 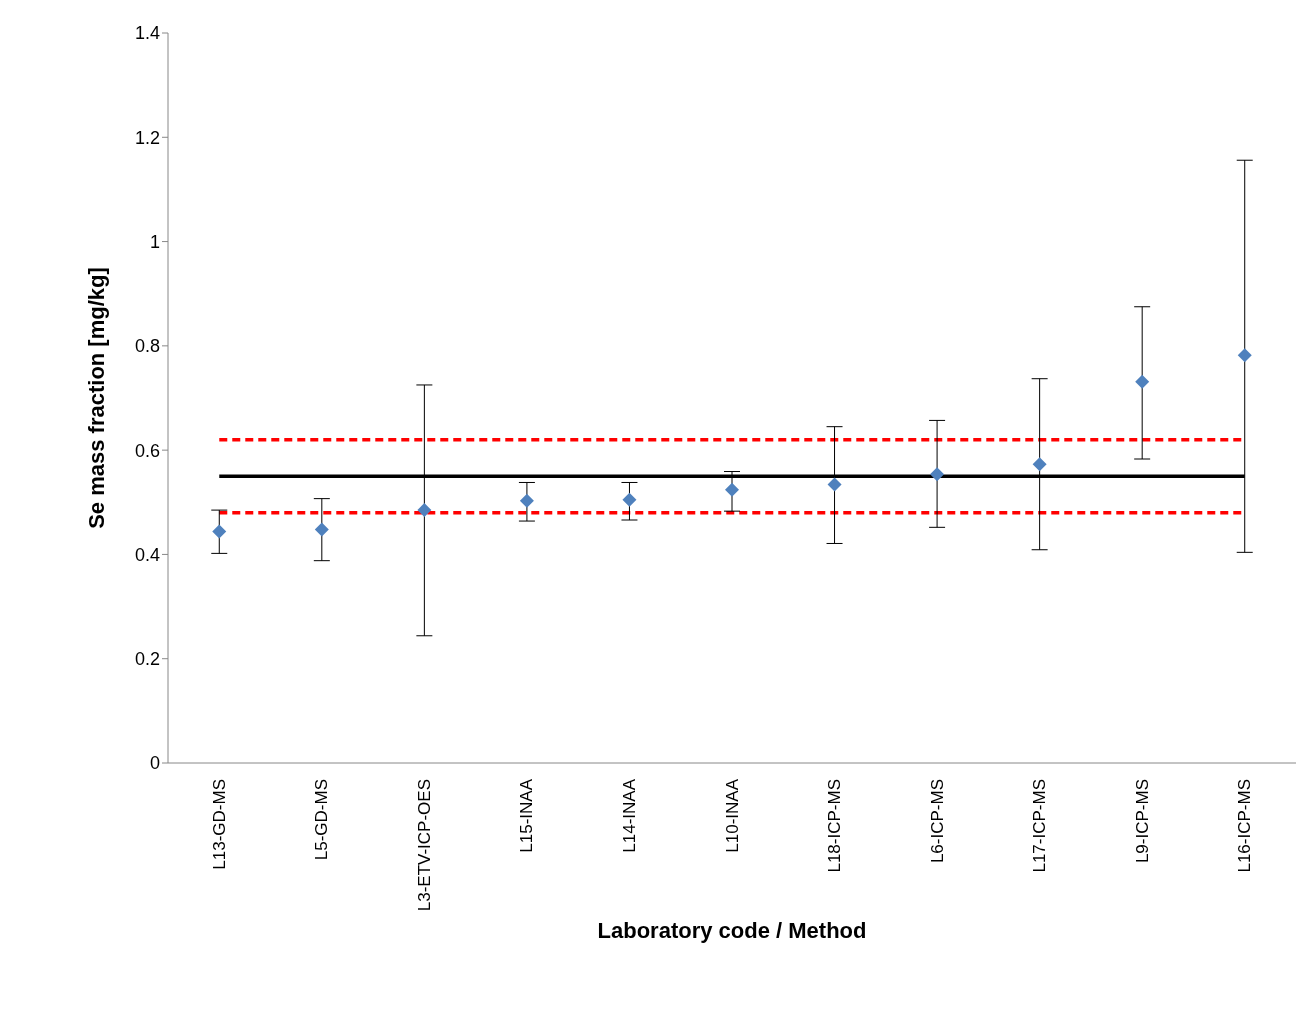 What do you see at coordinates (147, 346) in the screenshot?
I see `y-tick-label: 0.8` at bounding box center [147, 346].